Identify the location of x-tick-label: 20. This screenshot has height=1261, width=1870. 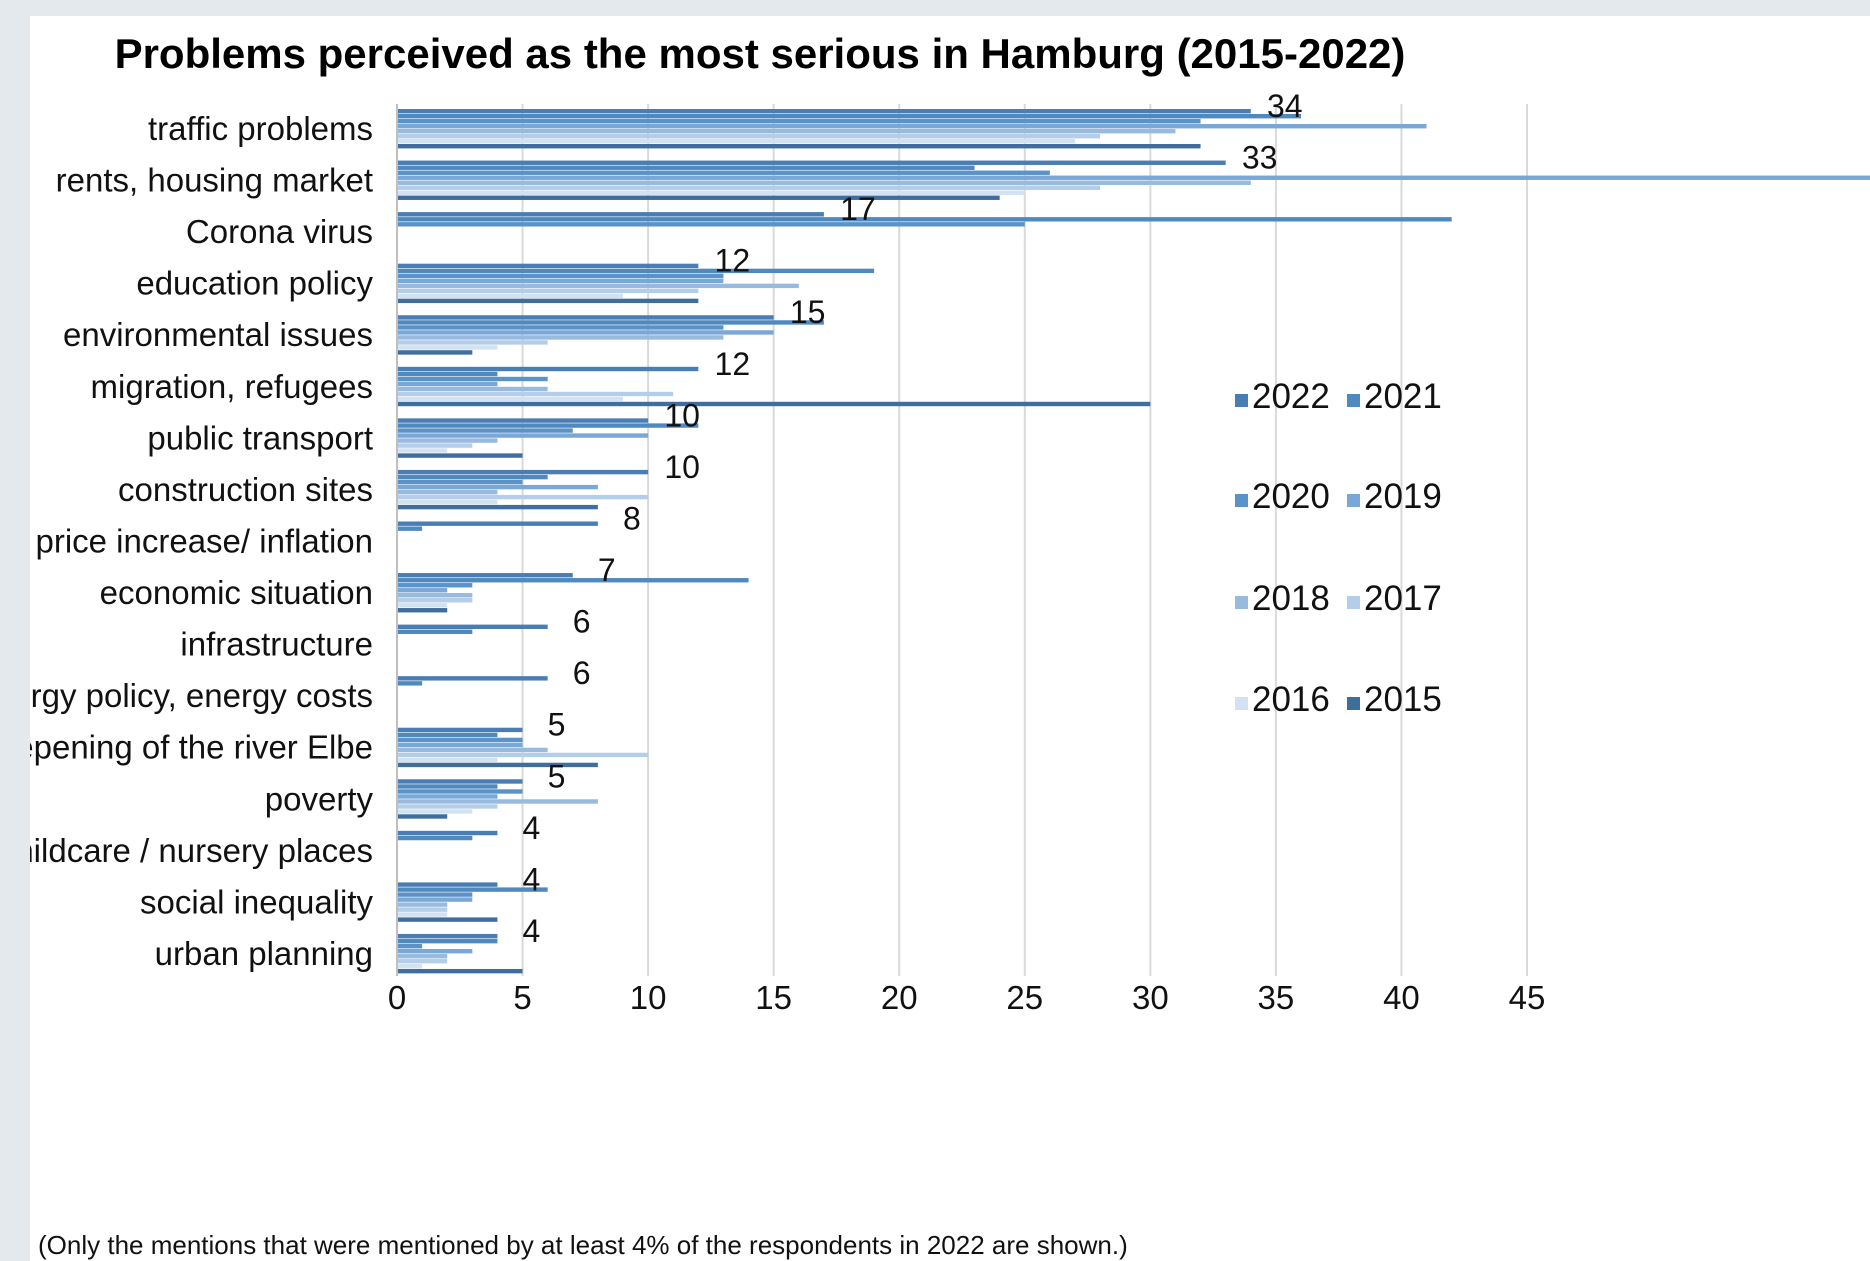
(899, 997).